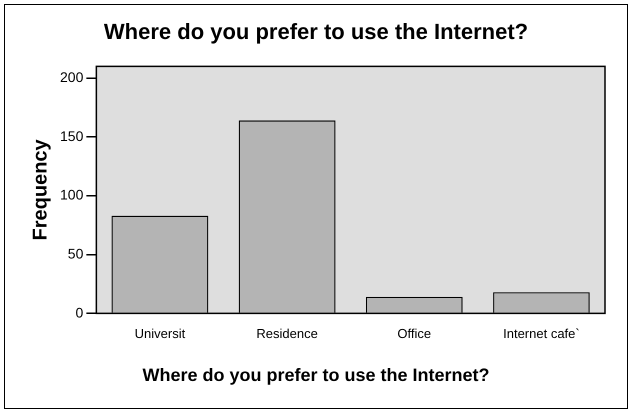 Image resolution: width=634 pixels, height=415 pixels. Describe the element at coordinates (80, 312) in the screenshot. I see `y-tick-label: 0` at that location.